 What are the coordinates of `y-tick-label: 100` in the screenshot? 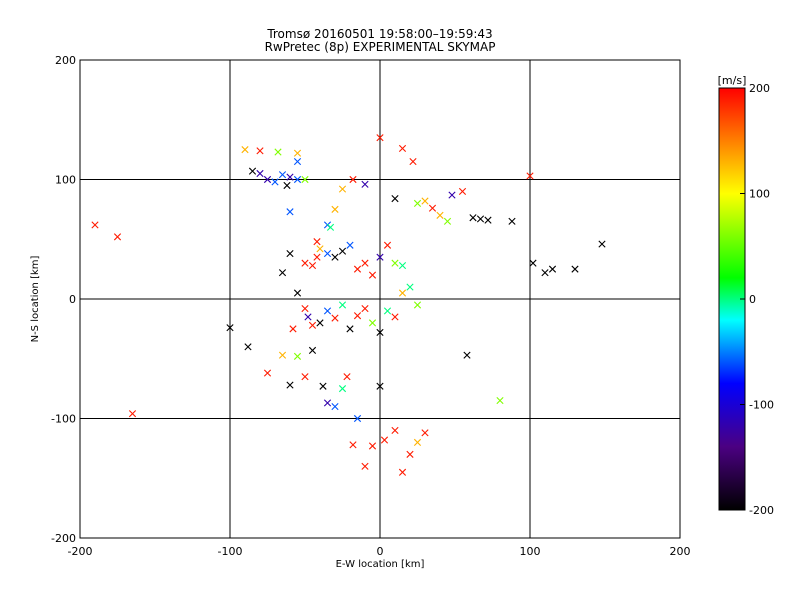 It's located at (65, 180).